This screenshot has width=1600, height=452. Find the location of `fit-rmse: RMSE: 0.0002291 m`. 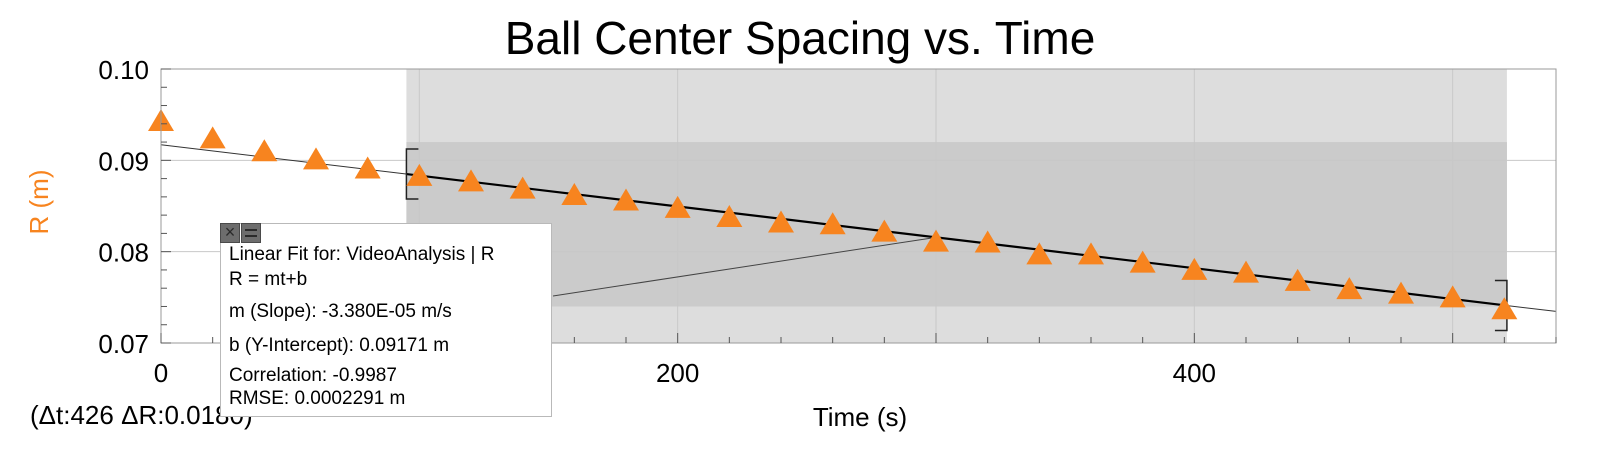

fit-rmse: RMSE: 0.0002291 m is located at coordinates (317, 398).